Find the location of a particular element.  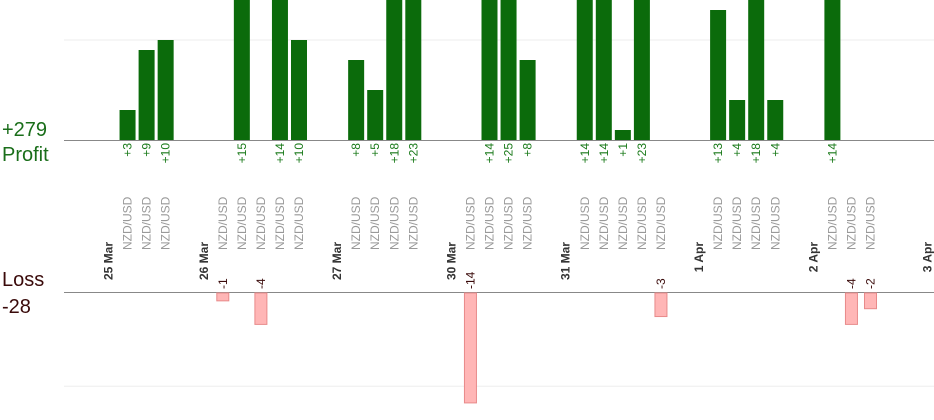

loss-value-label: -3 is located at coordinates (661, 283).